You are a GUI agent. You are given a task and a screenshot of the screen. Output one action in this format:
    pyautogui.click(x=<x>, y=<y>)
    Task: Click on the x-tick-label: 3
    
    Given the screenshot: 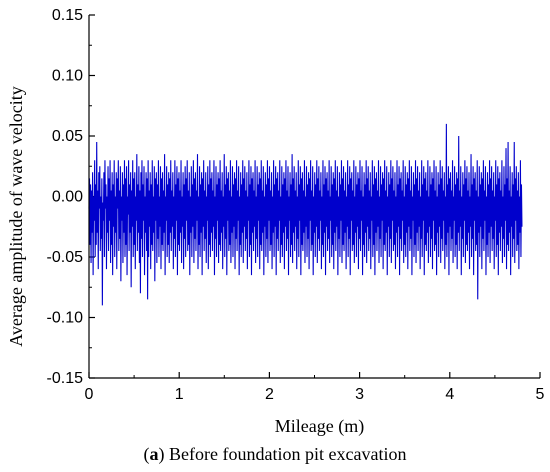 What is the action you would take?
    pyautogui.click(x=359, y=394)
    